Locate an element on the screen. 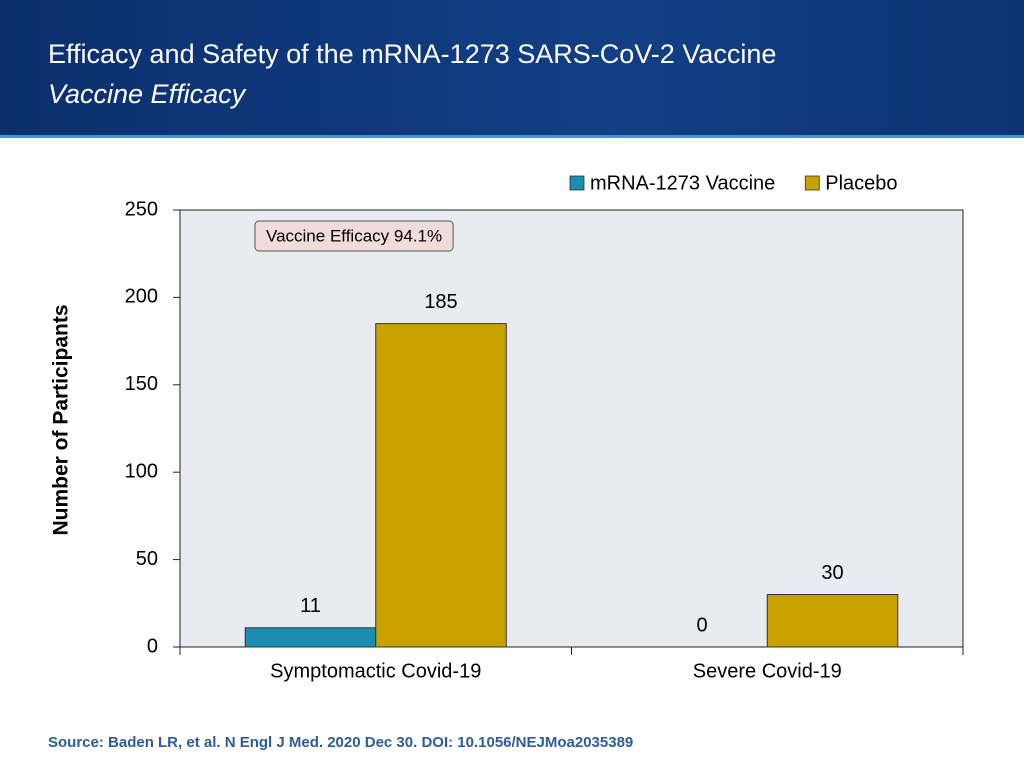 The image size is (1024, 773). legend-label: mRNA-1273 Vaccine is located at coordinates (682, 183).